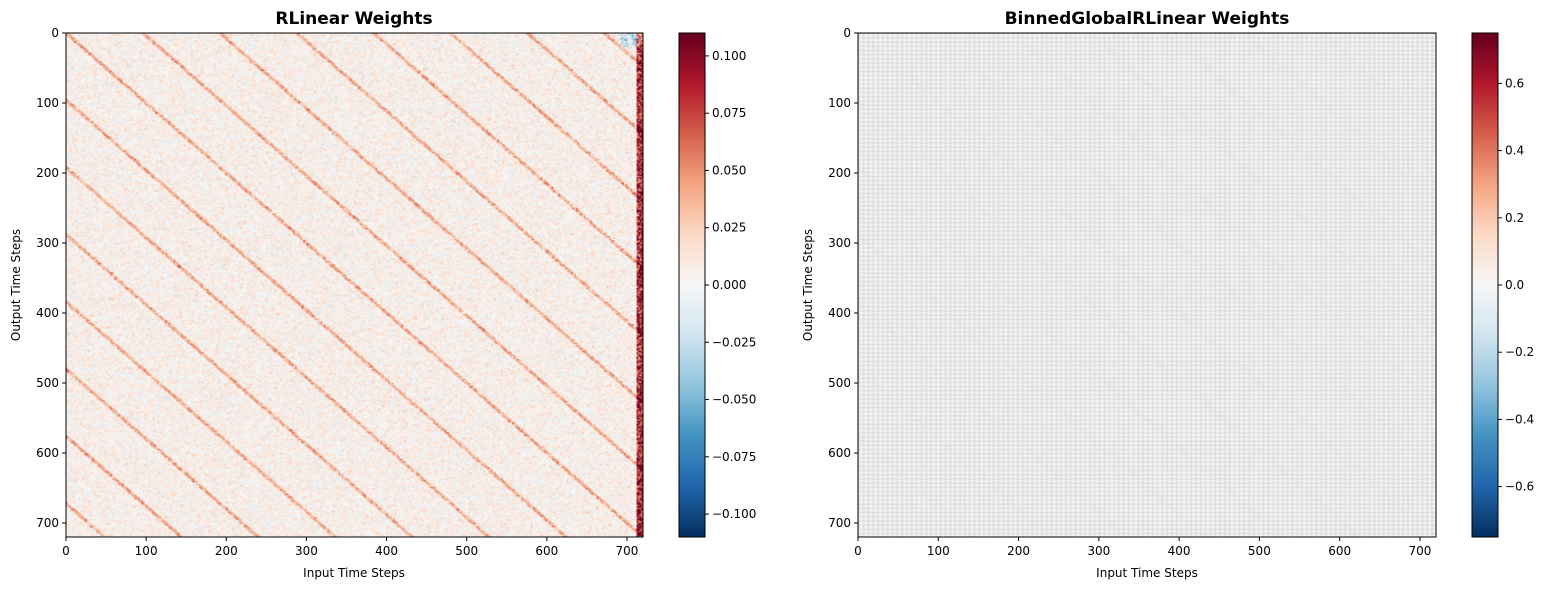  What do you see at coordinates (734, 342) in the screenshot?
I see `colorbar-tick-label: −0.025` at bounding box center [734, 342].